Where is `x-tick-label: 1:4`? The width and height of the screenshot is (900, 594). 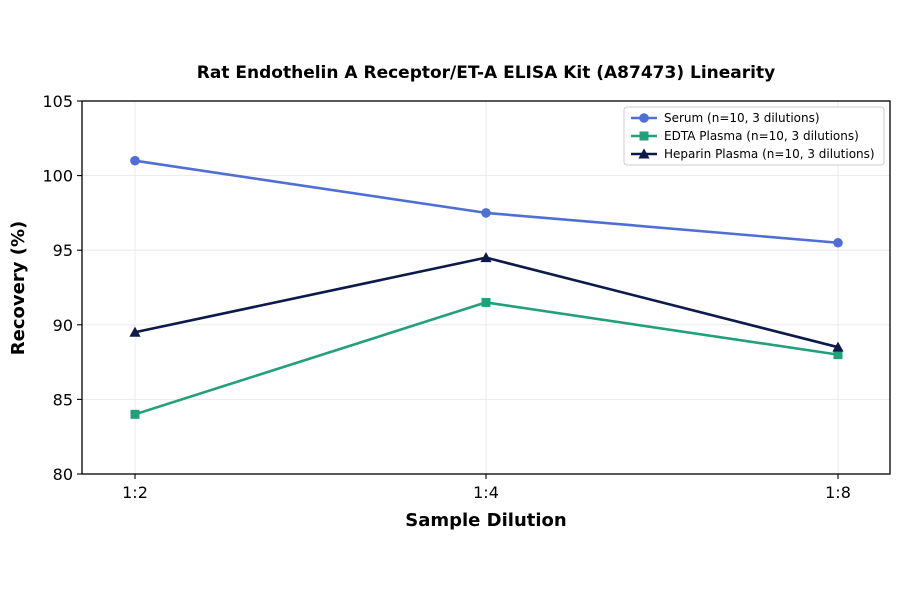
x-tick-label: 1:4 is located at coordinates (486, 492).